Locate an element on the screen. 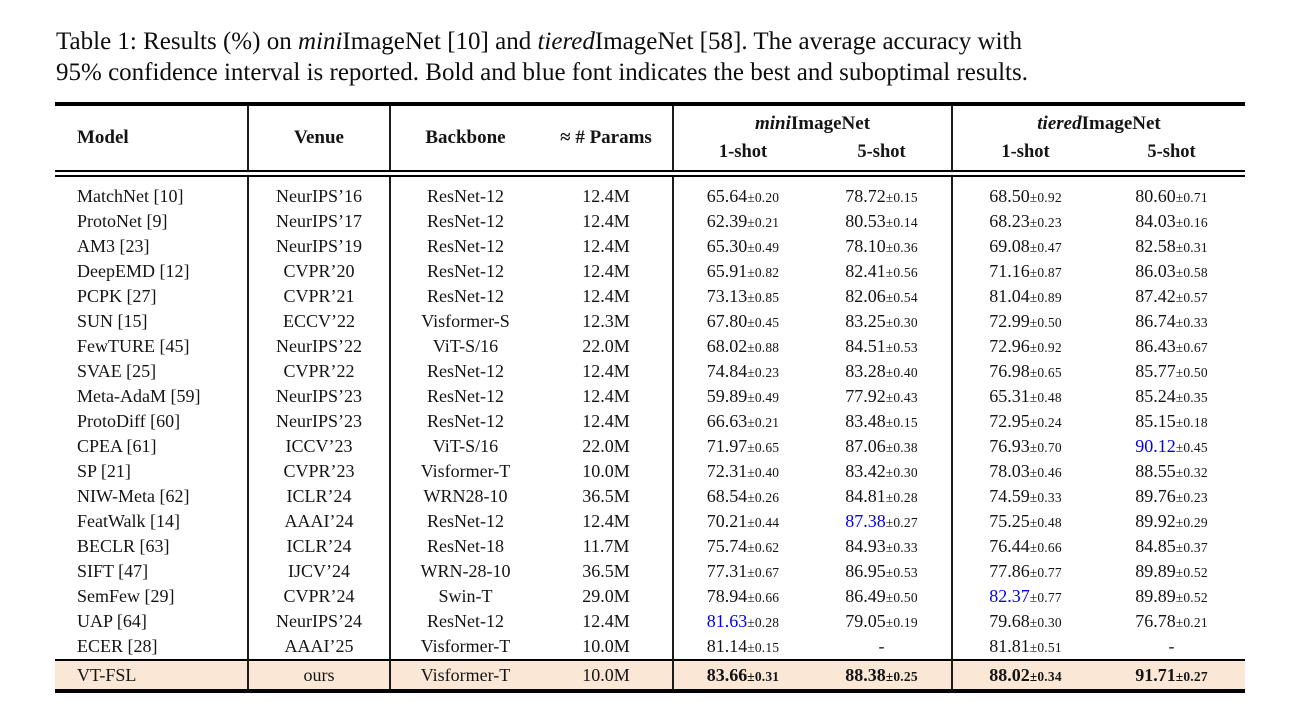 The width and height of the screenshot is (1300, 706). result-cell: 91.71±0.27 is located at coordinates (1172, 675).